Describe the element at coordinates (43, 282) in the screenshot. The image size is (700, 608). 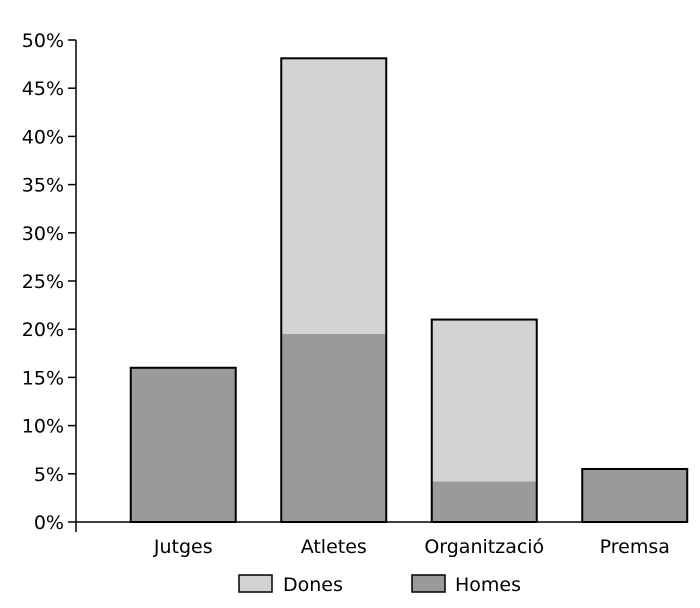
I see `y-tick-label: 25%` at that location.